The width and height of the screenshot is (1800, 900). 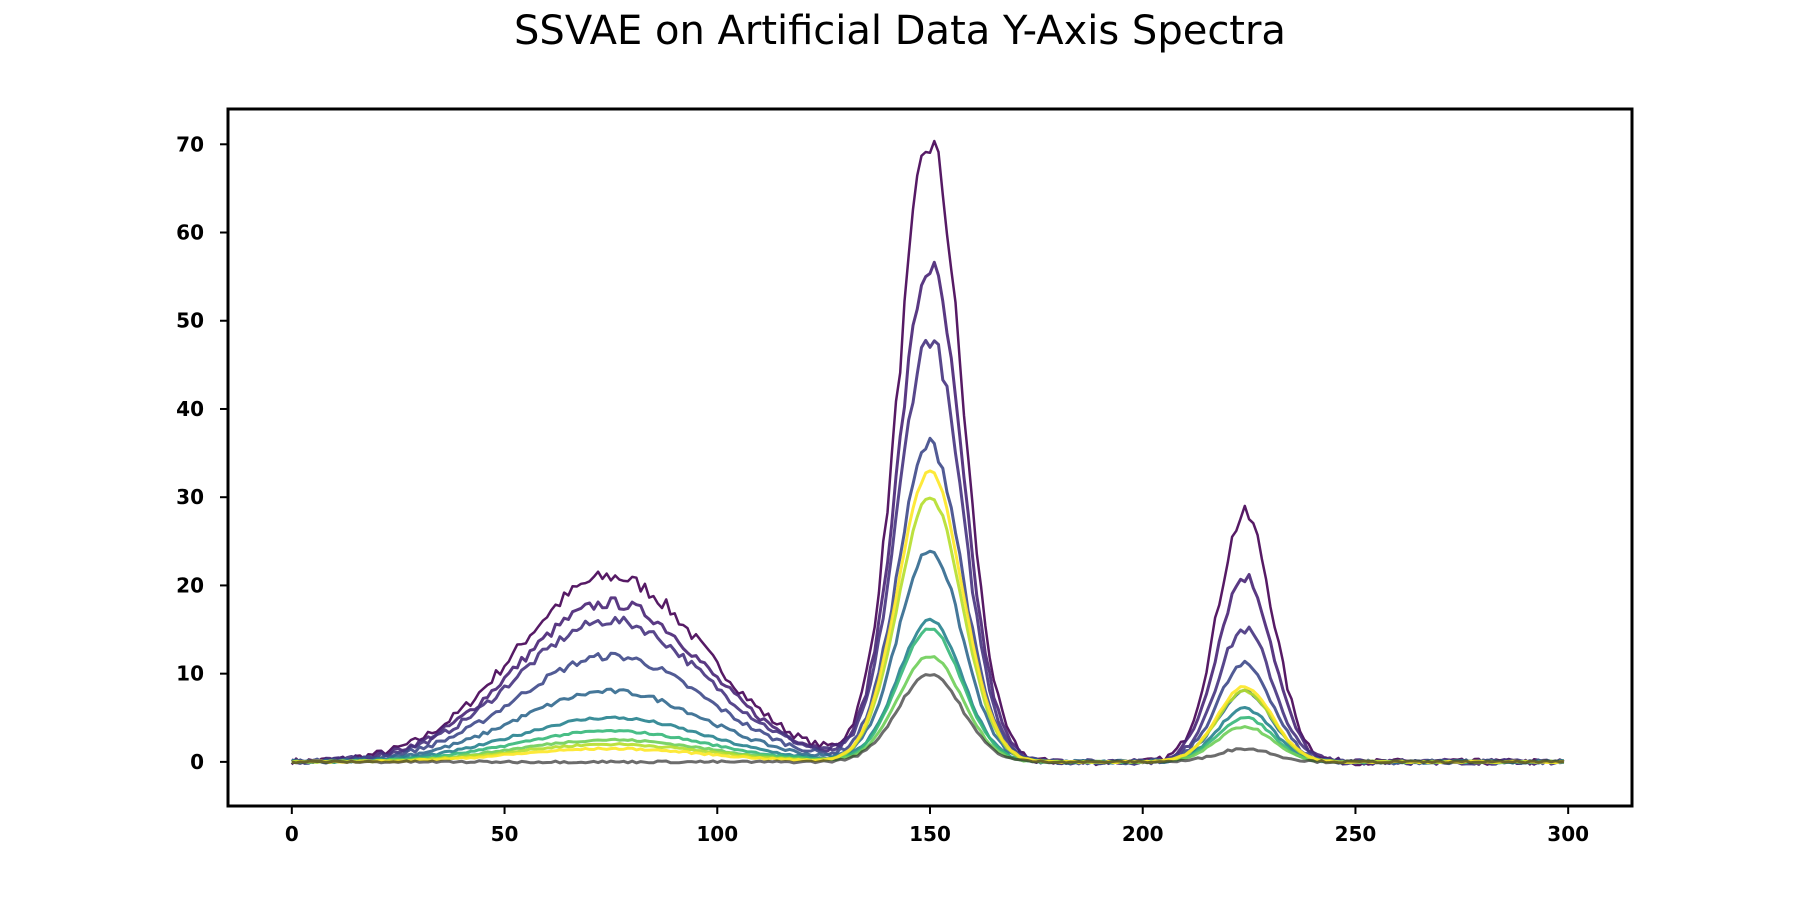 What do you see at coordinates (717, 834) in the screenshot?
I see `x-tick-label: 100` at bounding box center [717, 834].